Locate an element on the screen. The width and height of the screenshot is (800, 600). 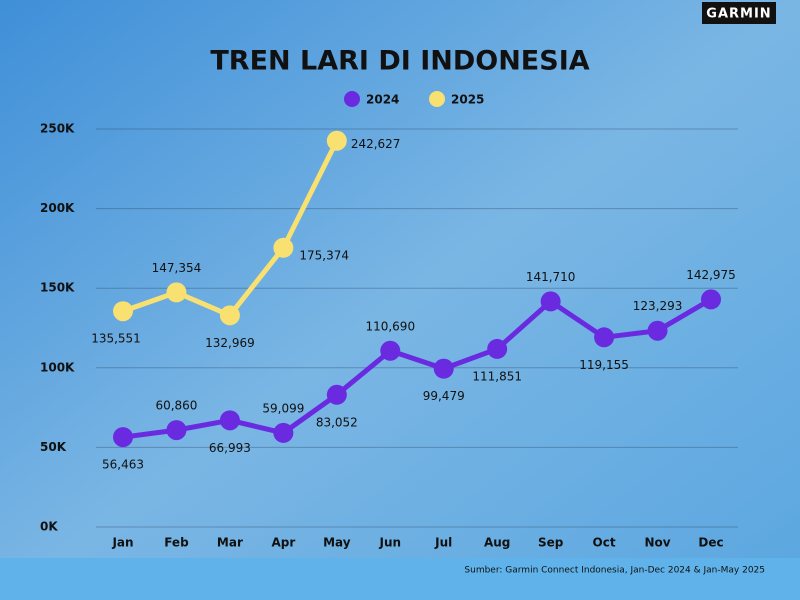
y-tick-label: 100K is located at coordinates (57, 367).